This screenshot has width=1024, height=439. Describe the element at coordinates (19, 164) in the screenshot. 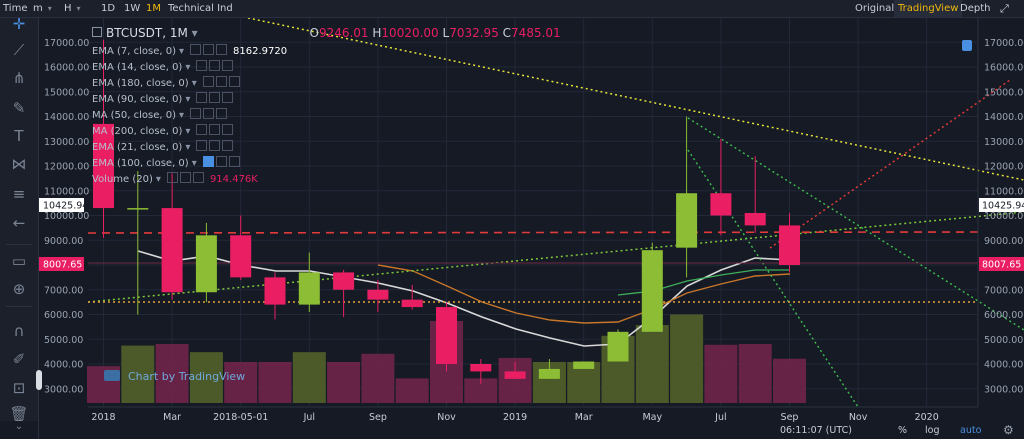

I see `pattern-icon: ⋈` at that location.